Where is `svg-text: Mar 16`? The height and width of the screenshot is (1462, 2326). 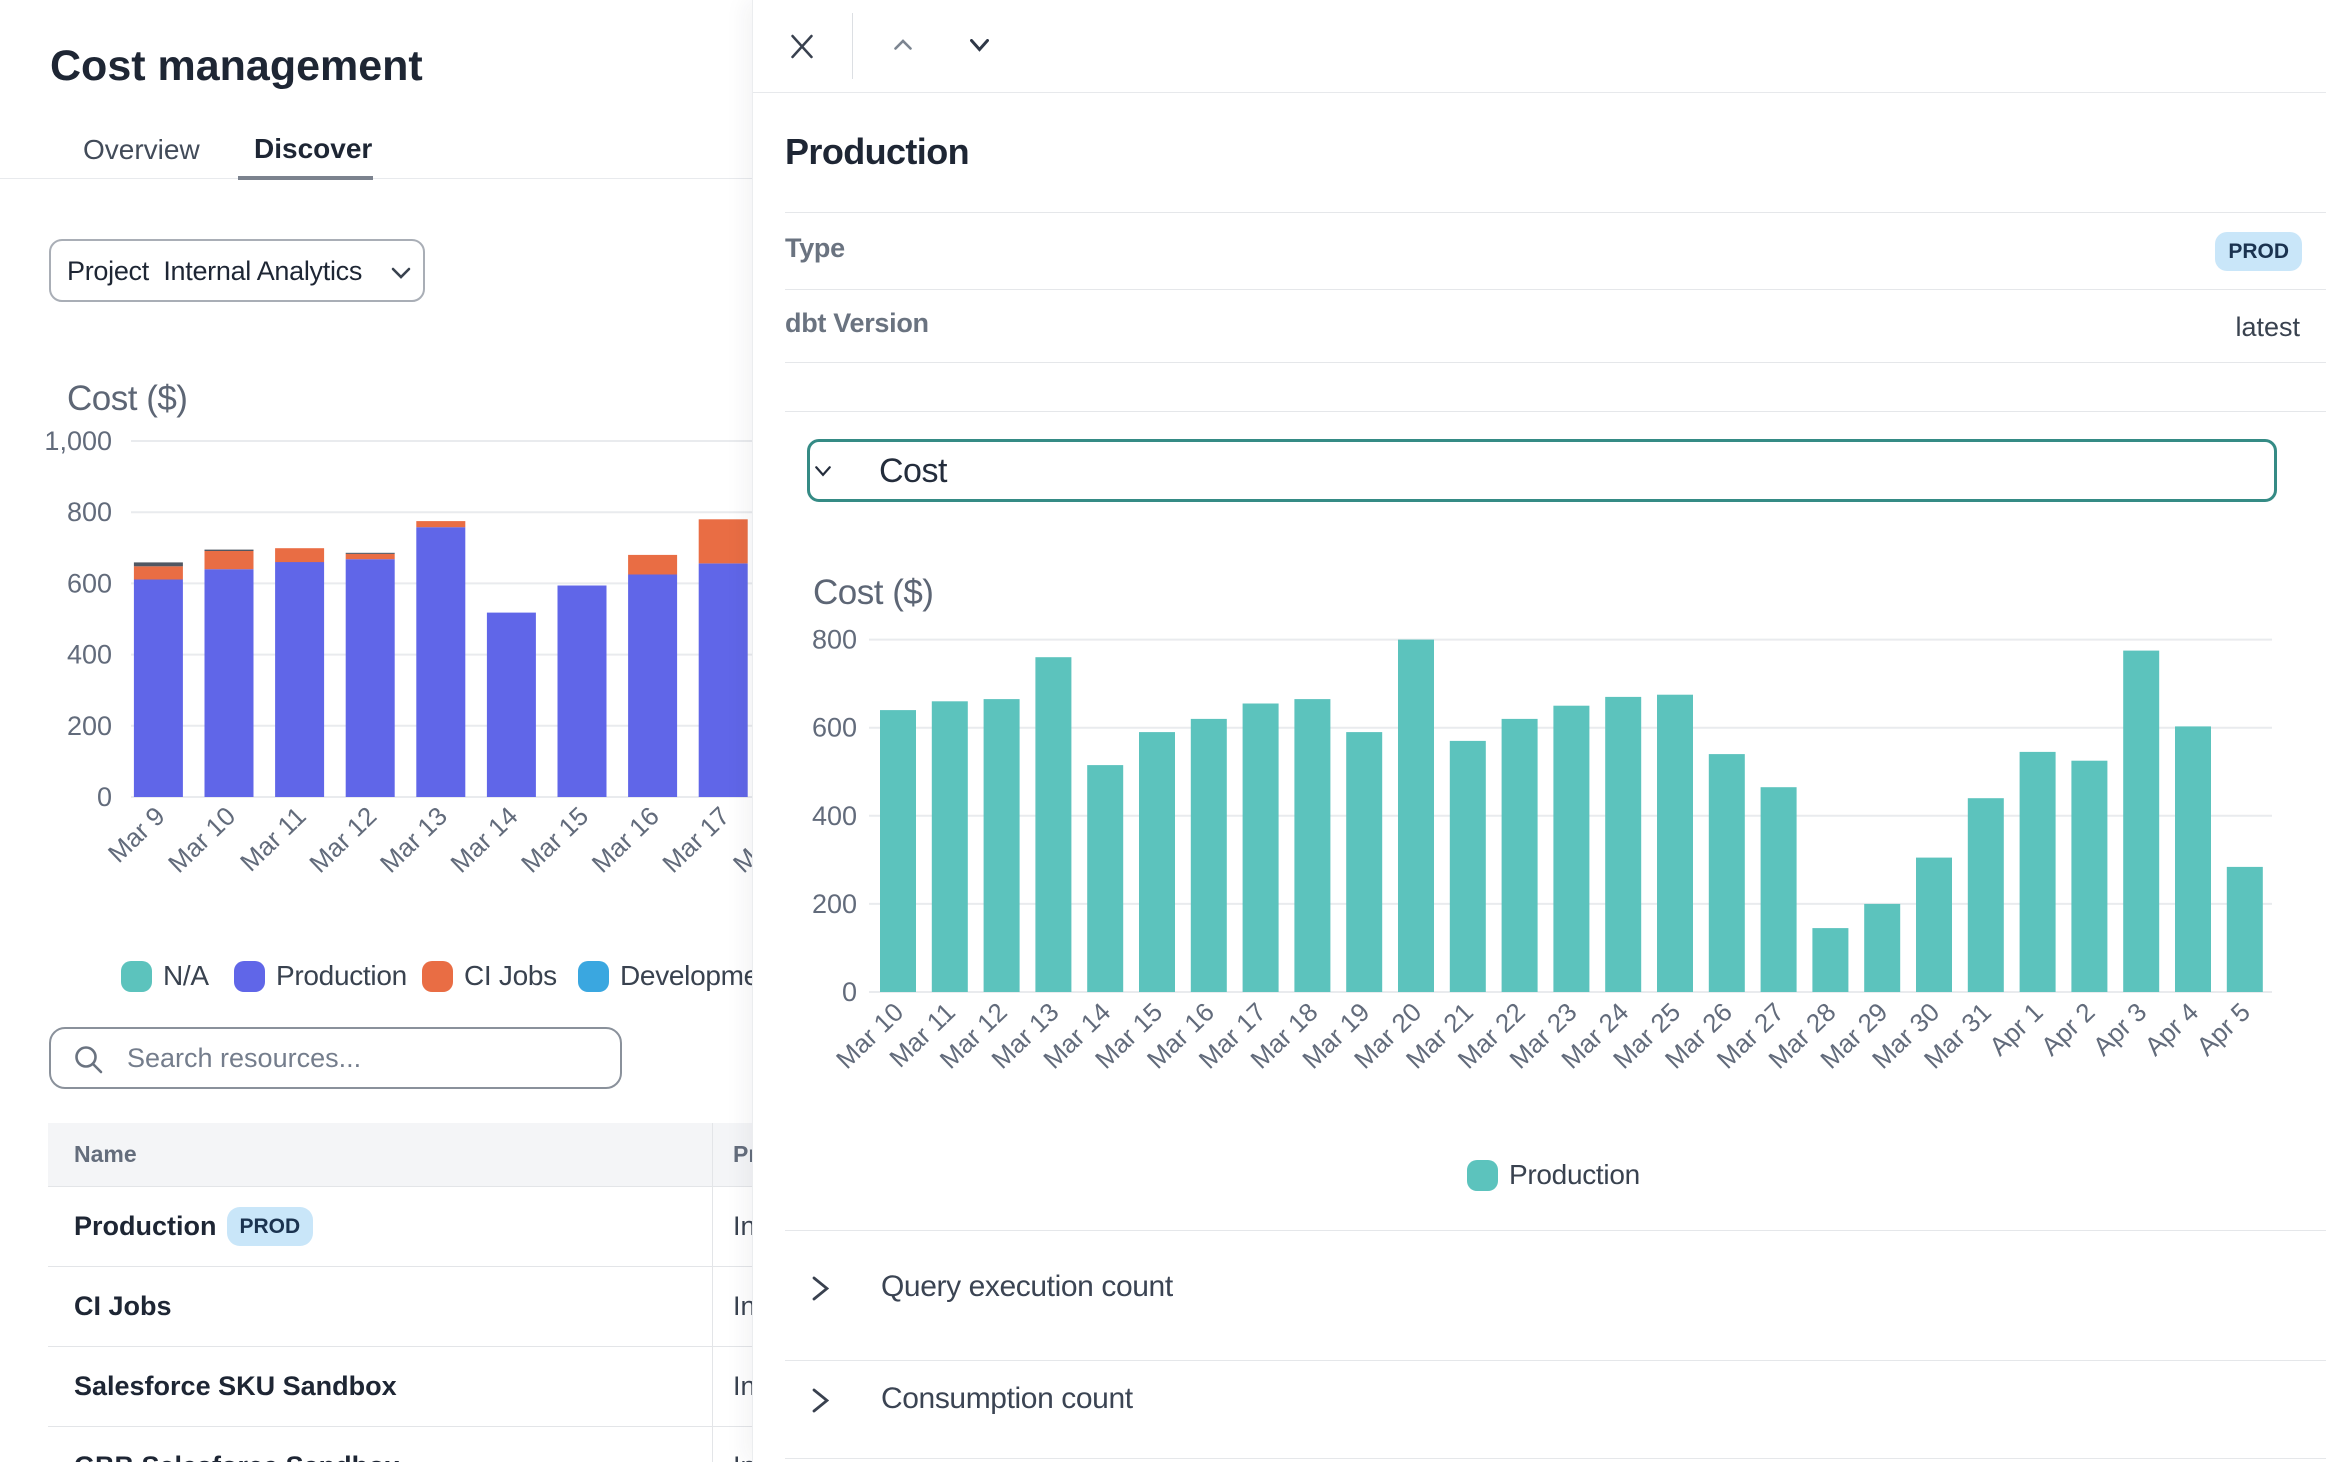 svg-text: Mar 16 is located at coordinates (625, 840).